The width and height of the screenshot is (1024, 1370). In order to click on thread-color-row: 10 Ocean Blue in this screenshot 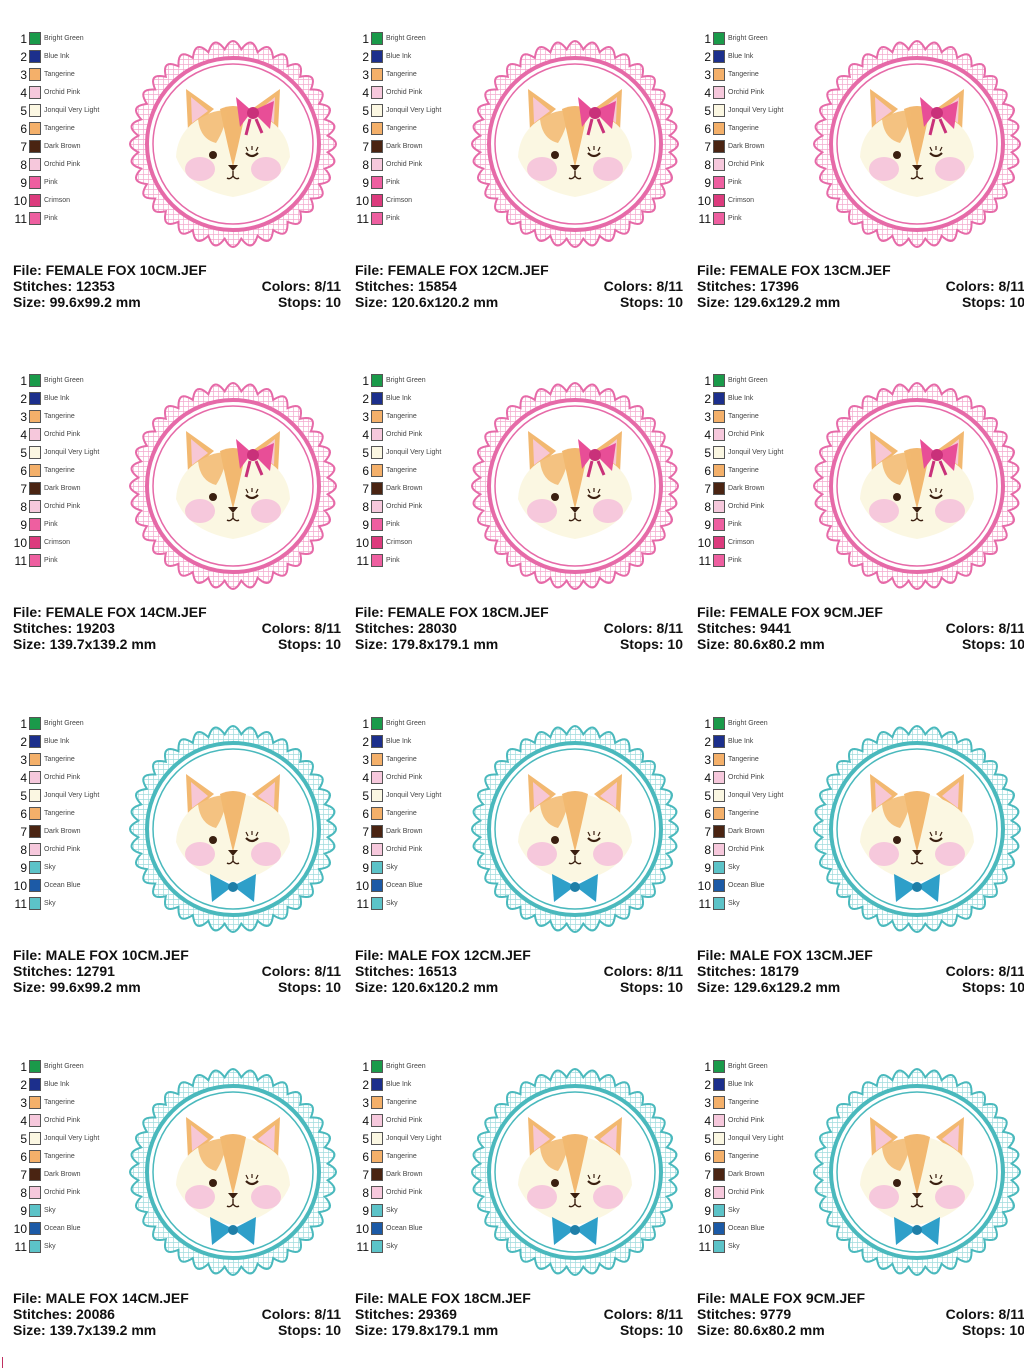, I will do `click(752, 1229)`.